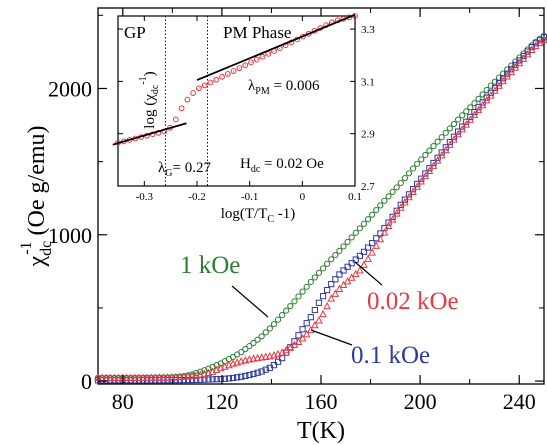 This screenshot has height=445, width=547. Describe the element at coordinates (284, 87) in the screenshot. I see `inset-lambda-pm: λPM = 0.006` at that location.